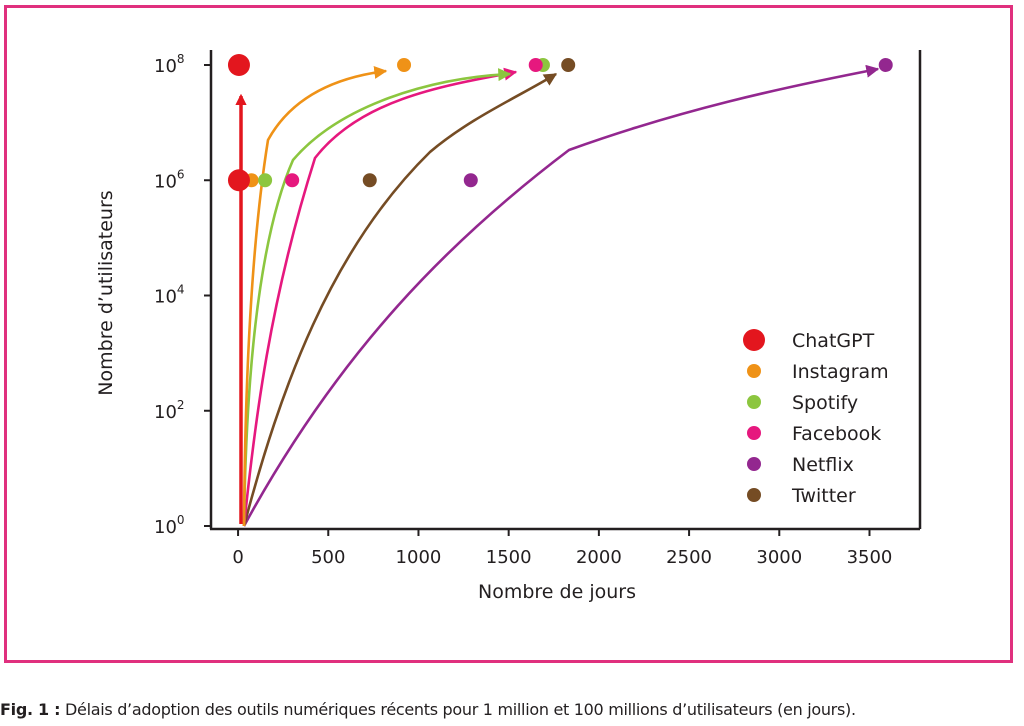 This screenshot has width=1024, height=726. Describe the element at coordinates (840, 372) in the screenshot. I see `legend-label-instagram: Instagram` at that location.